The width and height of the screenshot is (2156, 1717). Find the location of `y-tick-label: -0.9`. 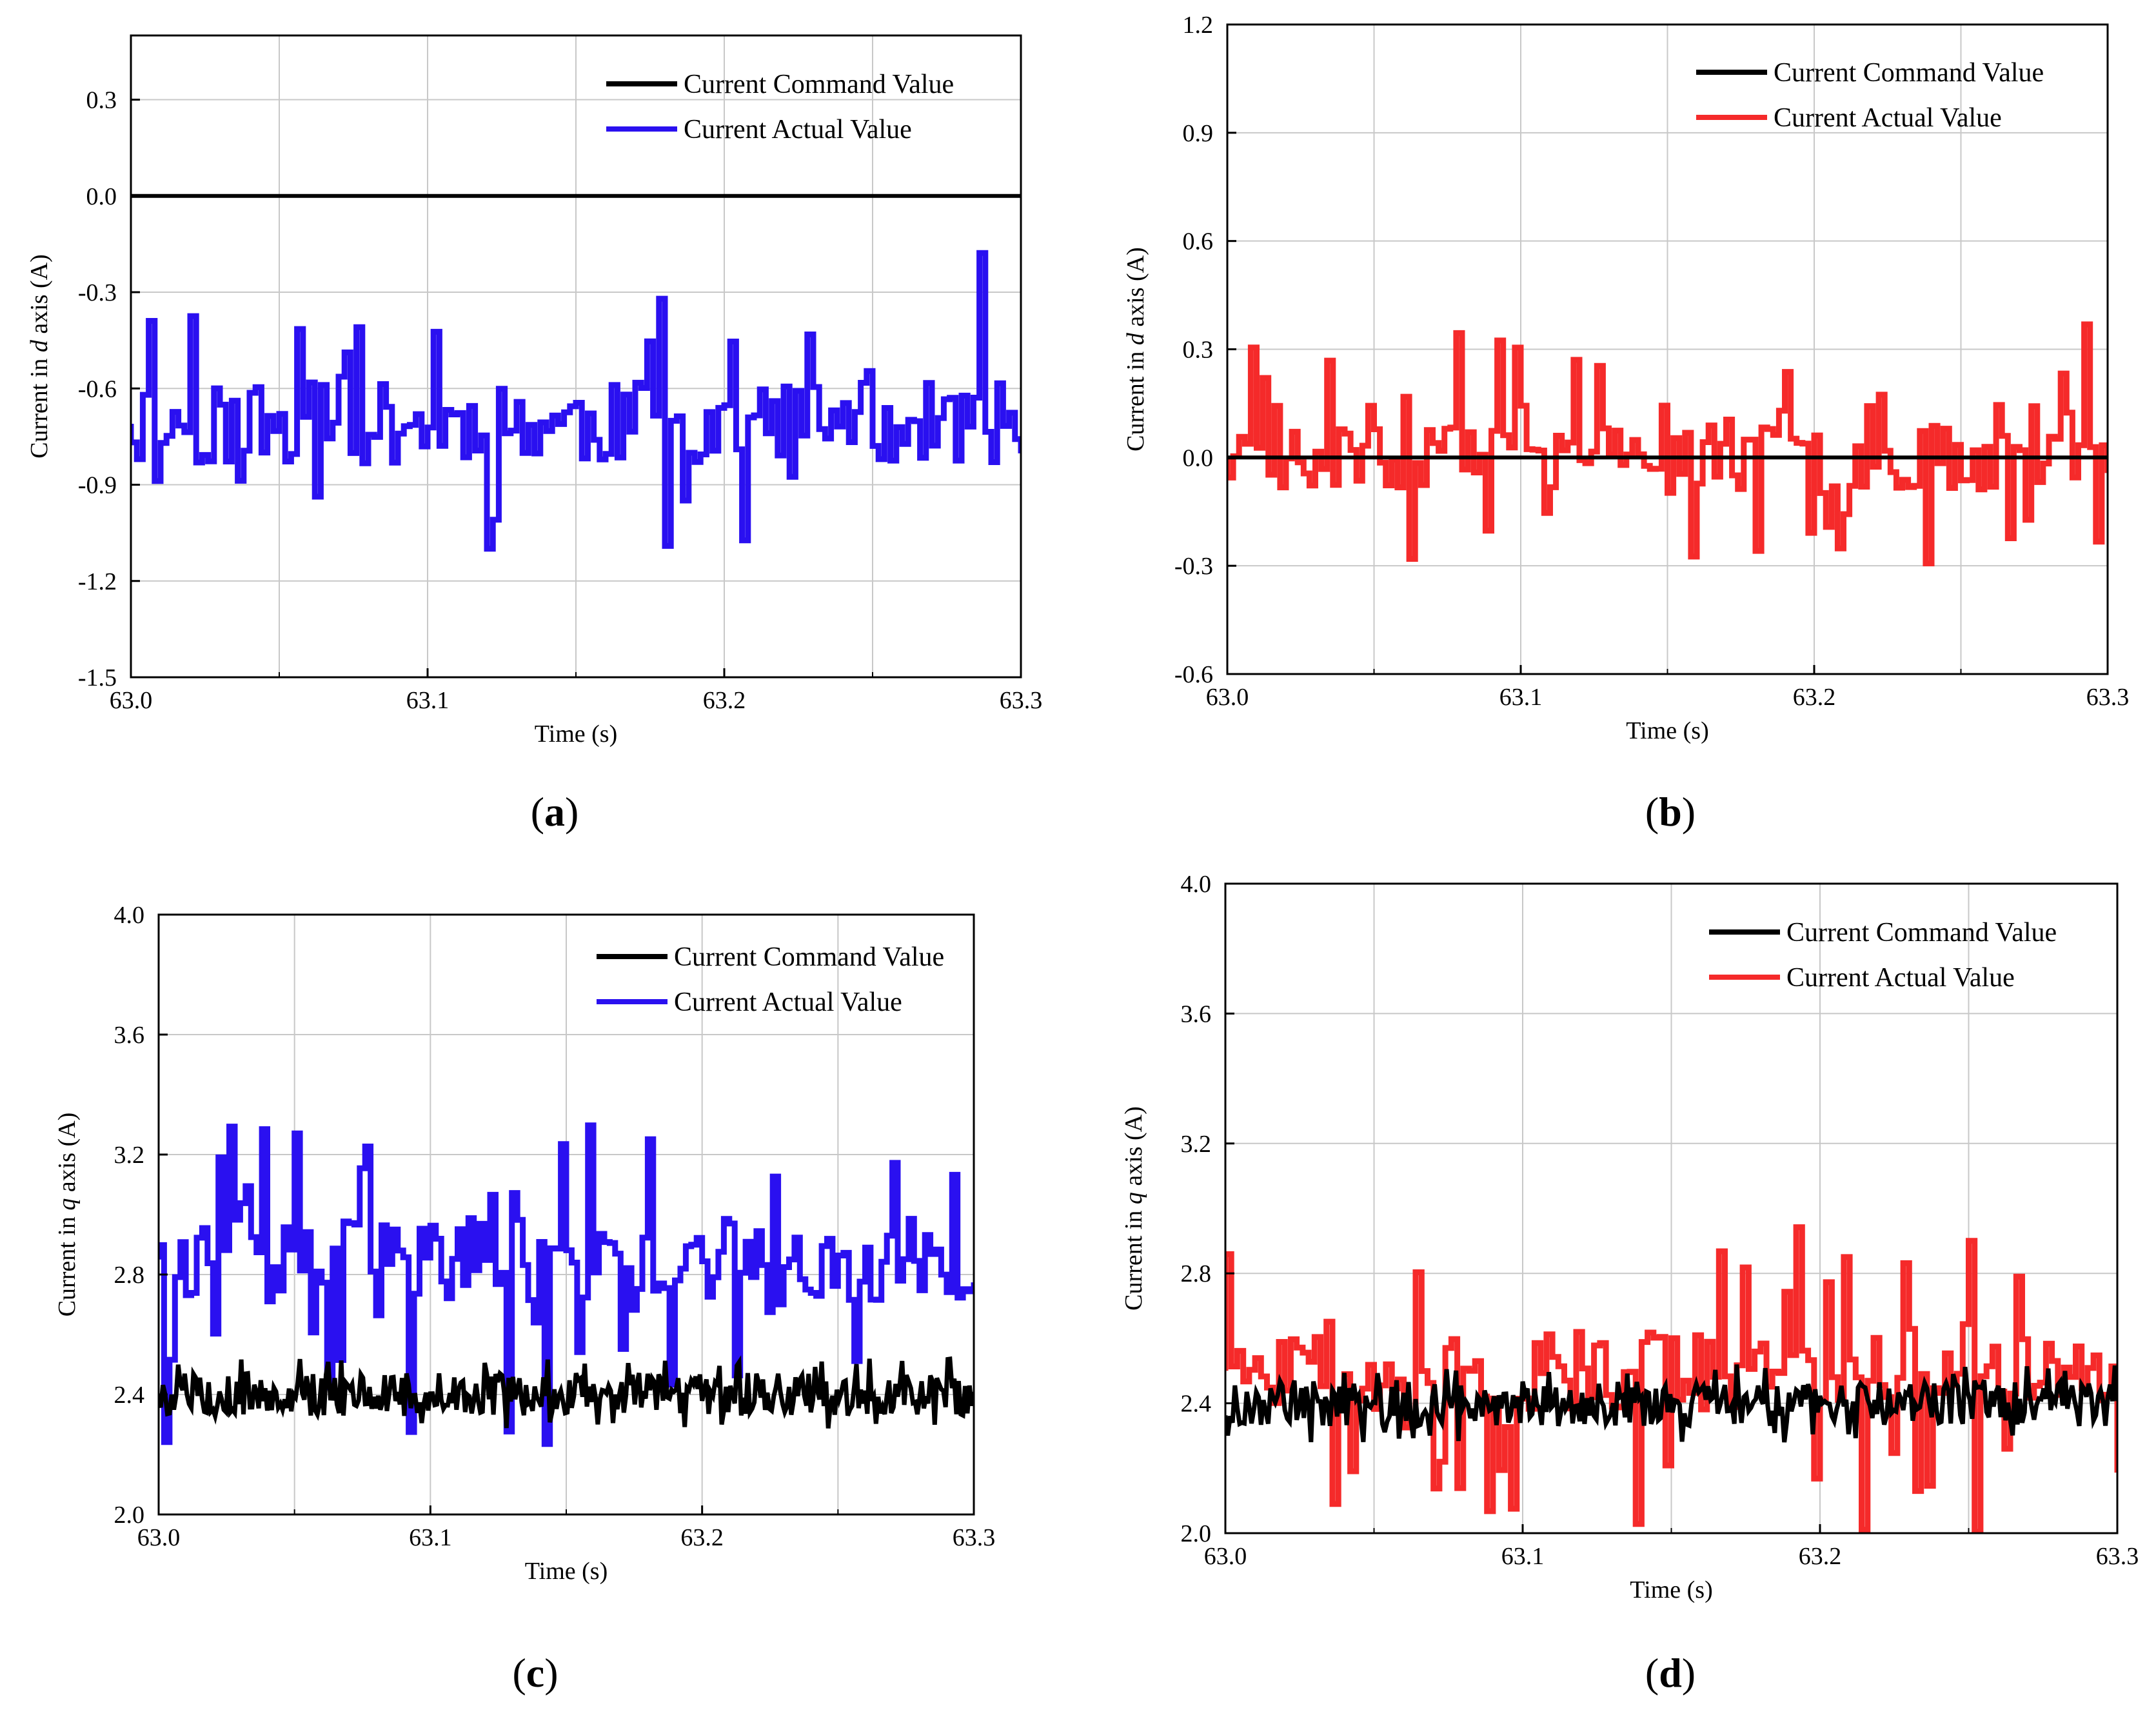

y-tick-label: -0.9 is located at coordinates (97, 486).